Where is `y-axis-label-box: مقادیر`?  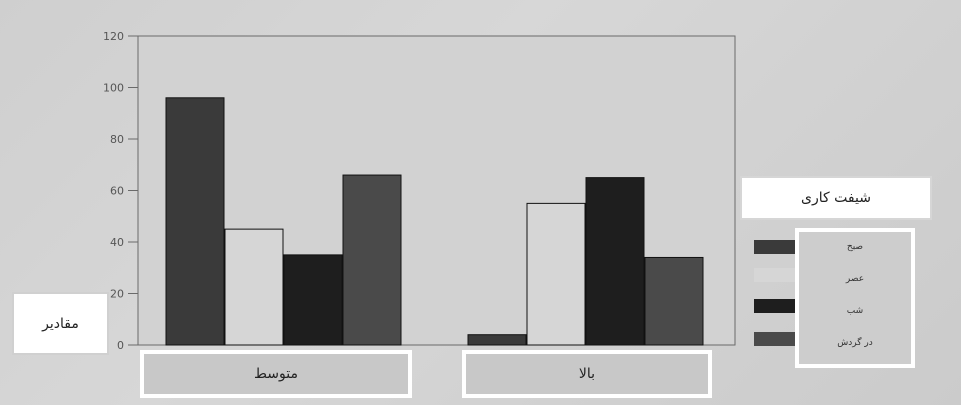
y-axis-label-box: مقادیر is located at coordinates (60, 323).